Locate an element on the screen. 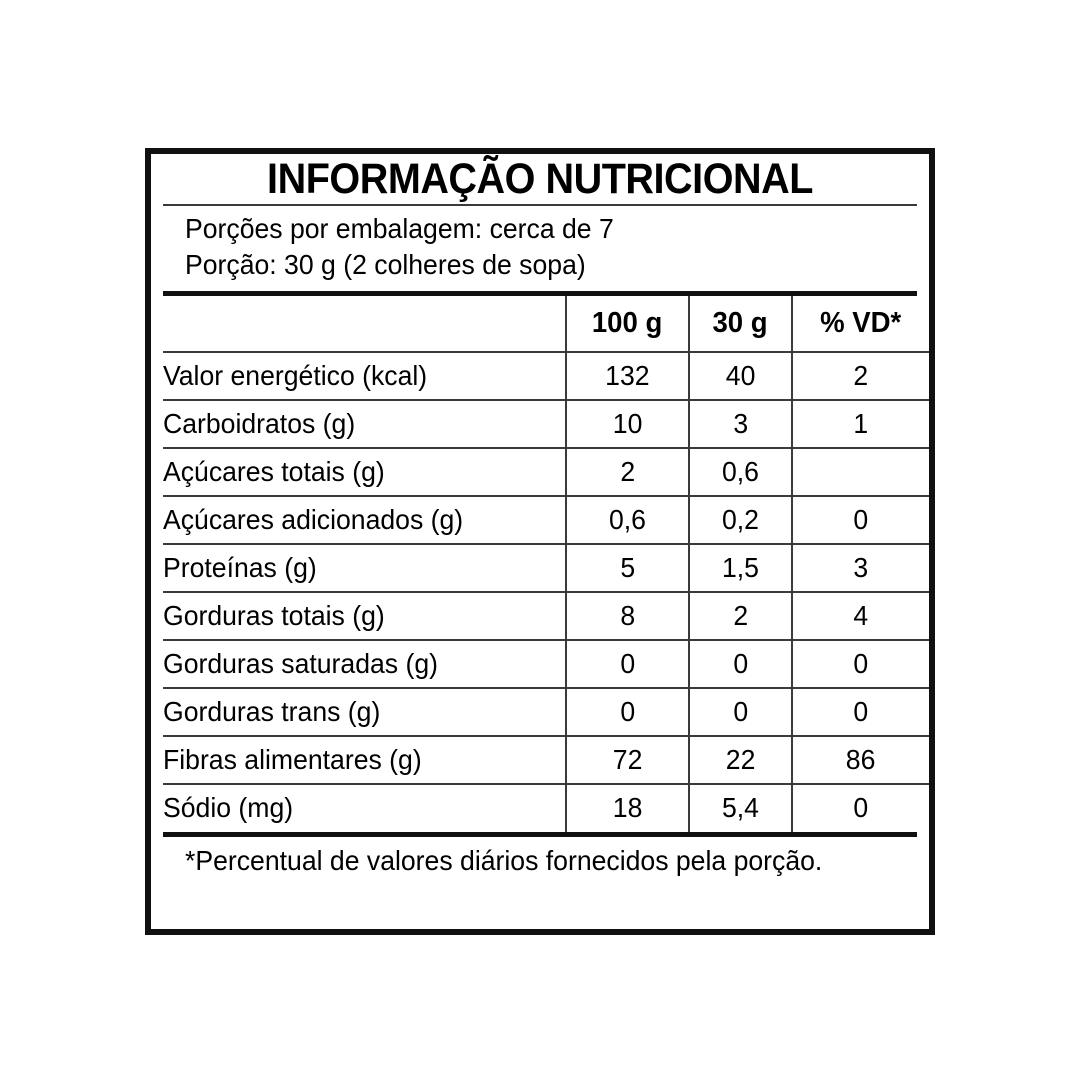 The image size is (1080, 1080). serving-divider is located at coordinates (540, 293).